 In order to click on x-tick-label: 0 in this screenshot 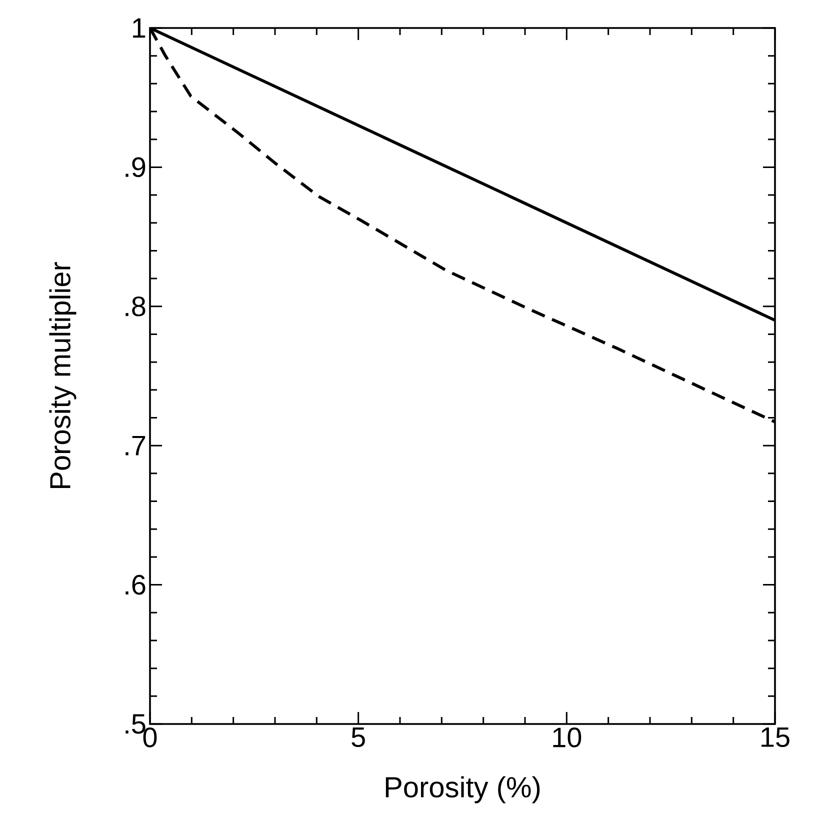, I will do `click(150, 738)`.